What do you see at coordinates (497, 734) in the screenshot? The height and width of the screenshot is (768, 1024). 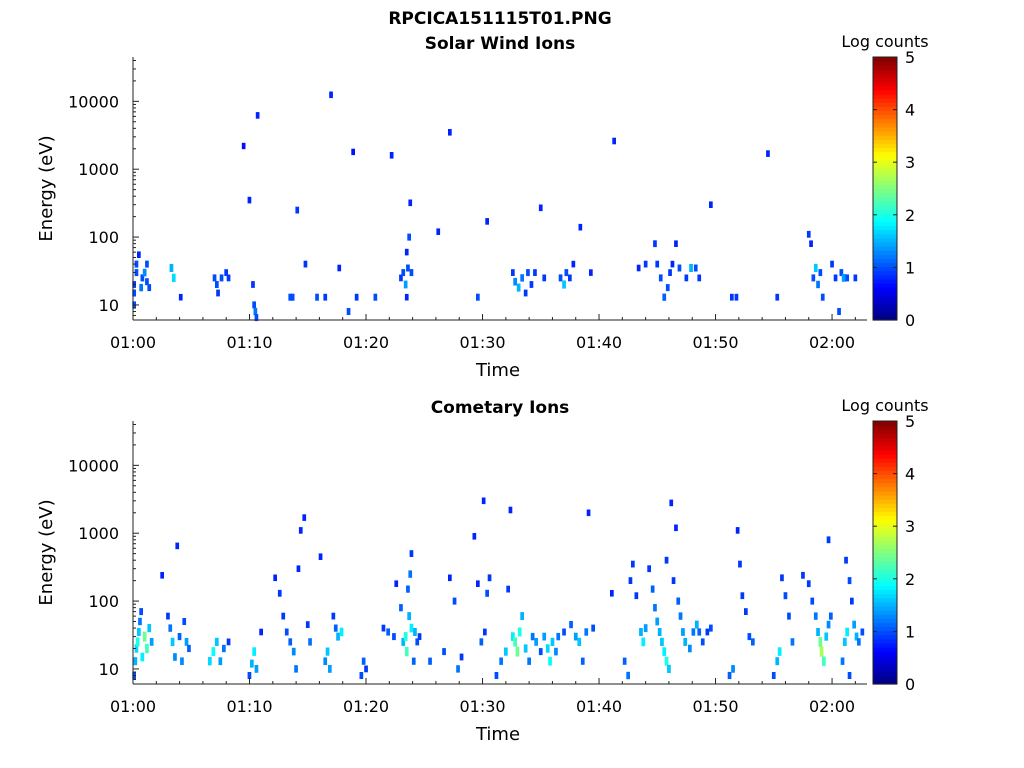 I see `x-axis-label: Time` at bounding box center [497, 734].